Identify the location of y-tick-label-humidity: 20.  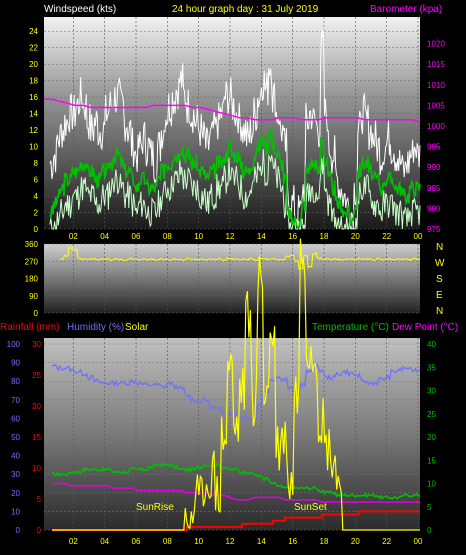
(15, 493).